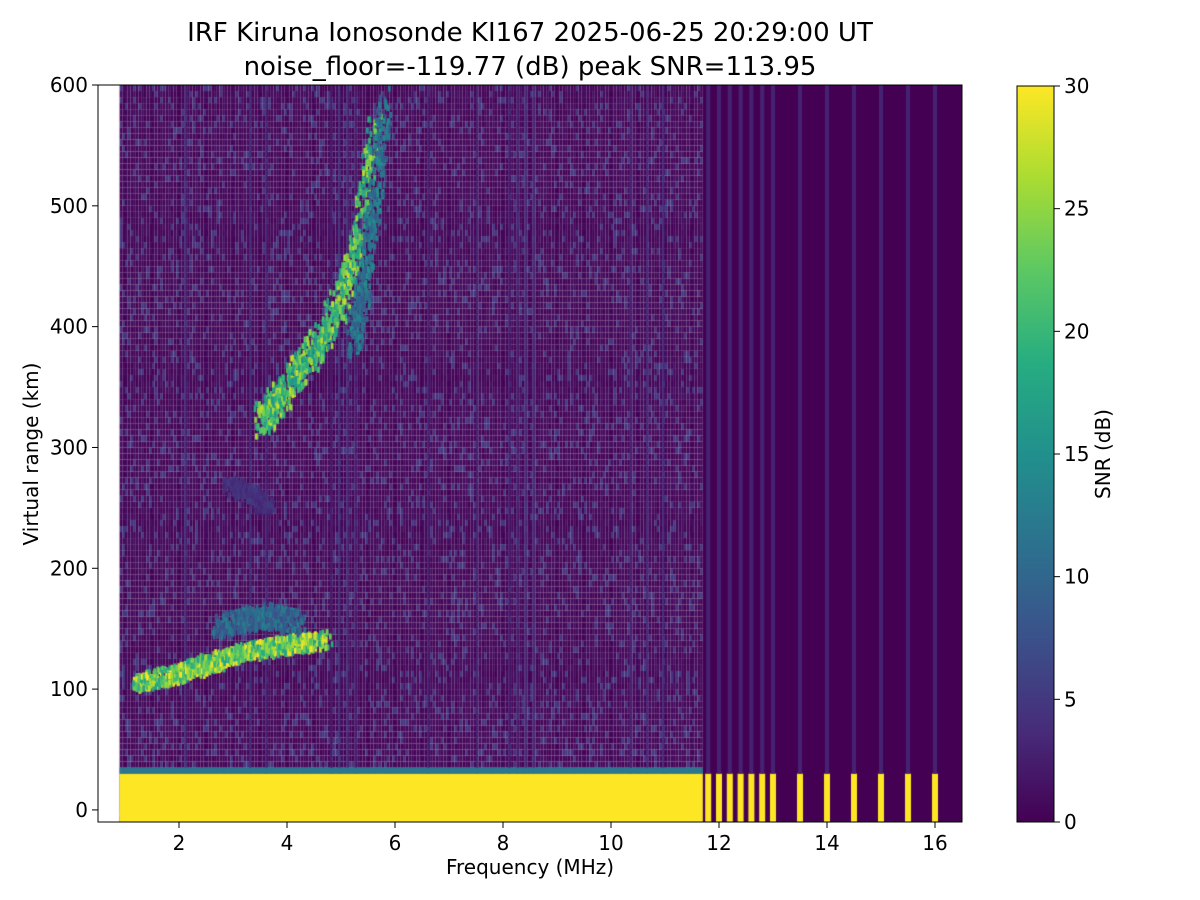 Image resolution: width=1200 pixels, height=900 pixels. I want to click on x-tick-label: 10, so click(610, 843).